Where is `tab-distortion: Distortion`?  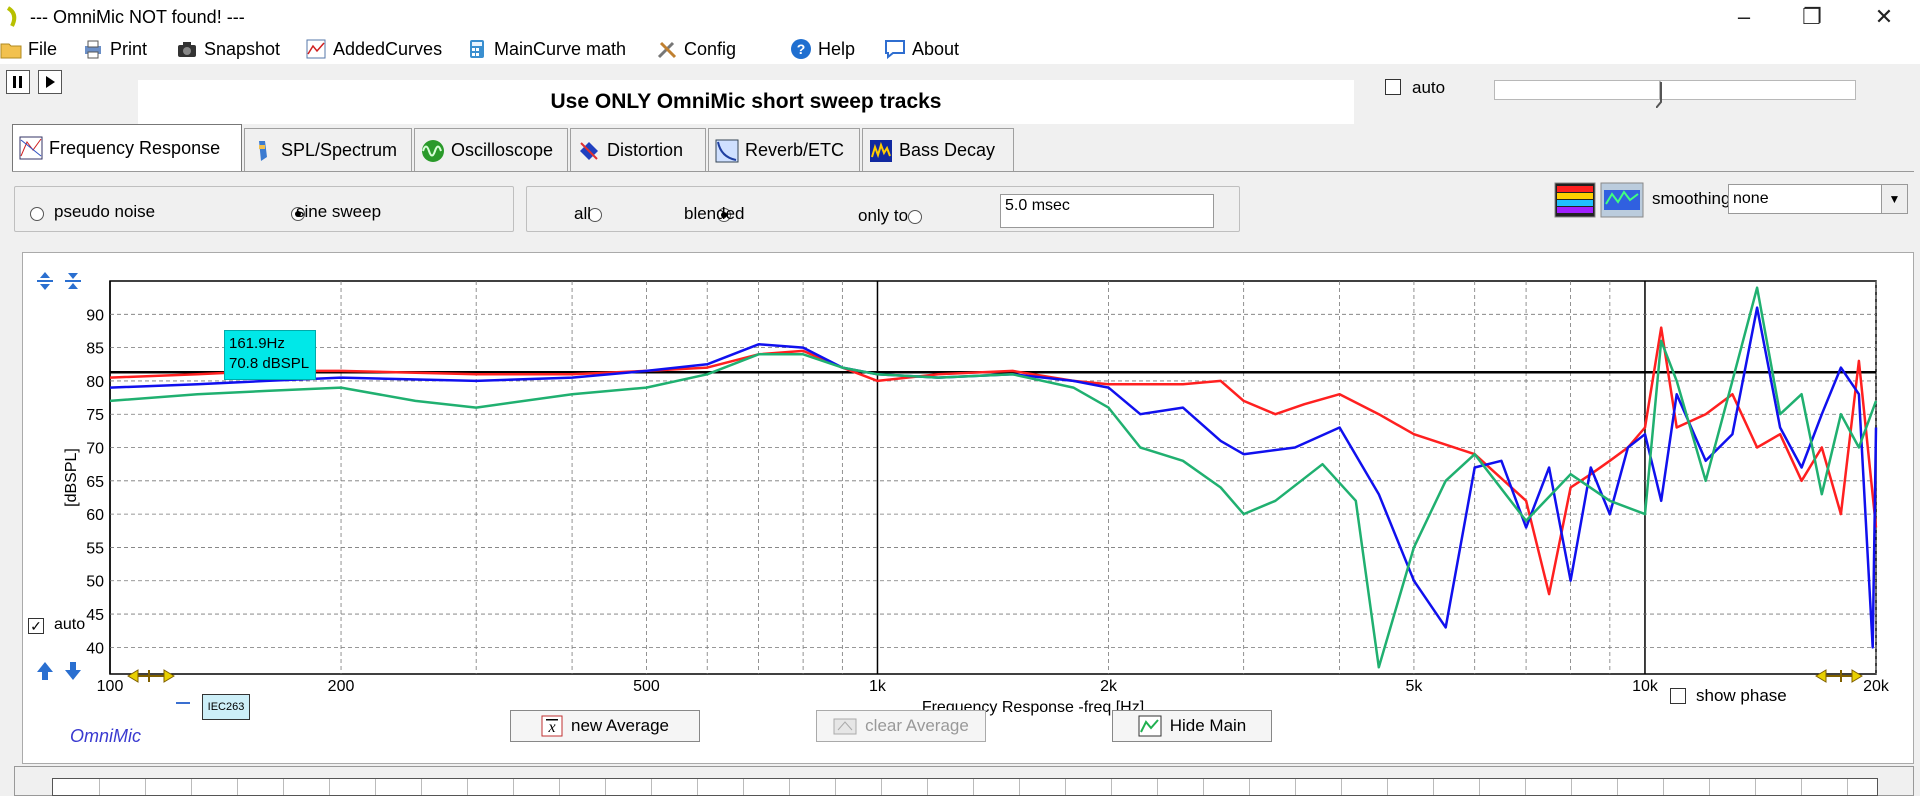
tab-distortion: Distortion is located at coordinates (638, 150).